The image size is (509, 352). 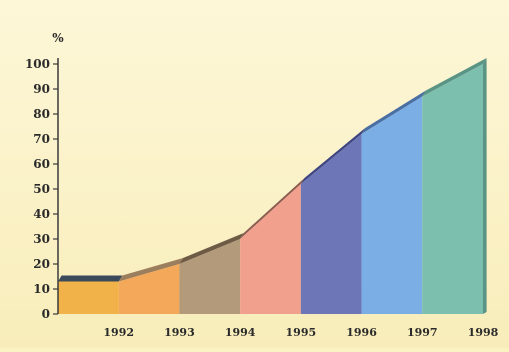 What do you see at coordinates (58, 38) in the screenshot?
I see `y-axis-unit-label: %` at bounding box center [58, 38].